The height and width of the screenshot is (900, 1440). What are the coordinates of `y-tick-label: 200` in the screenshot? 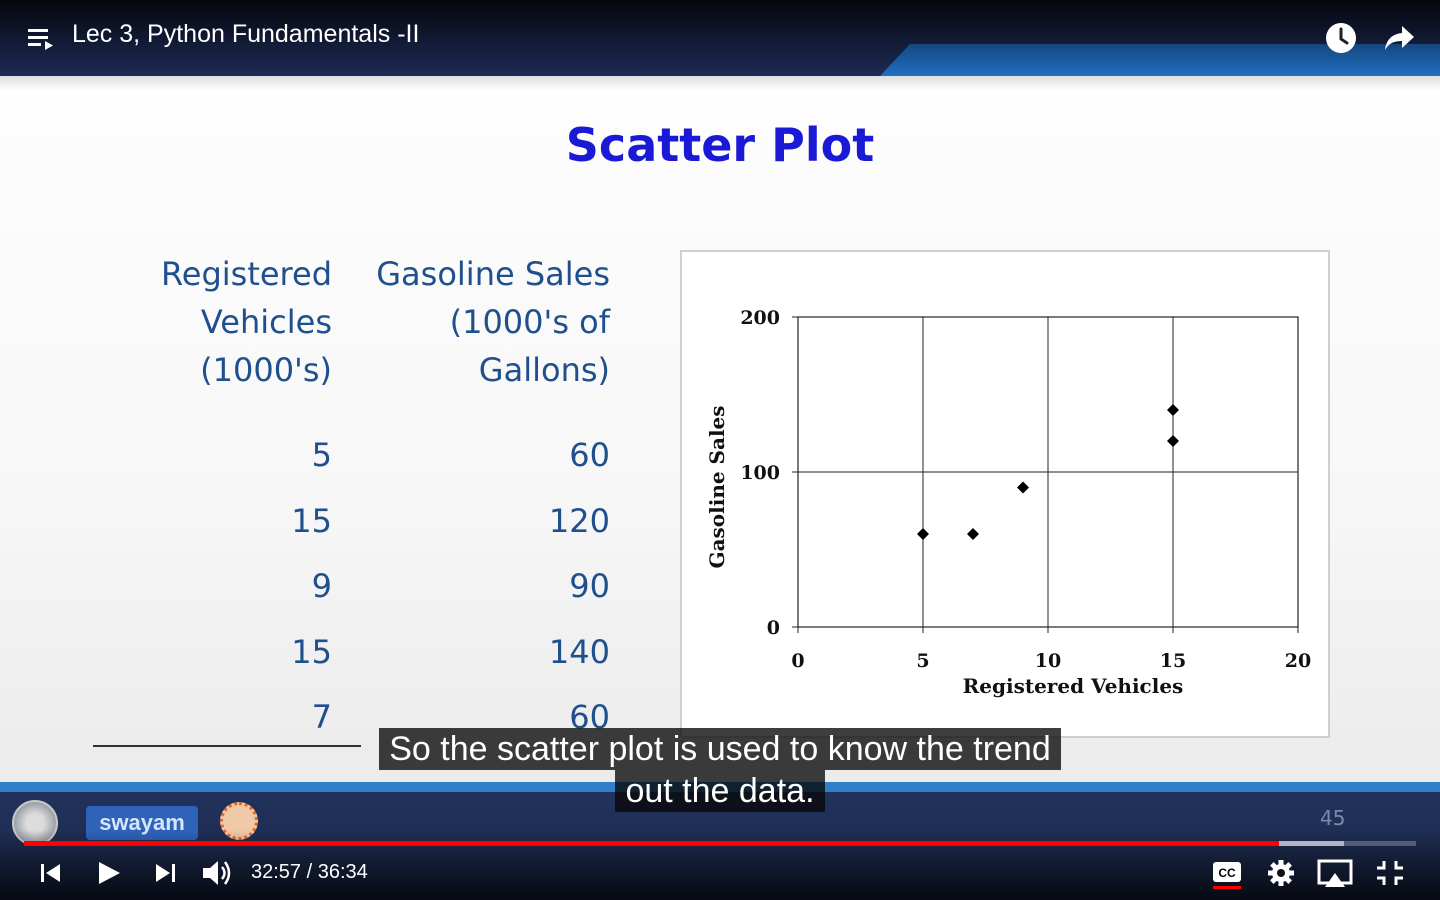 It's located at (760, 318).